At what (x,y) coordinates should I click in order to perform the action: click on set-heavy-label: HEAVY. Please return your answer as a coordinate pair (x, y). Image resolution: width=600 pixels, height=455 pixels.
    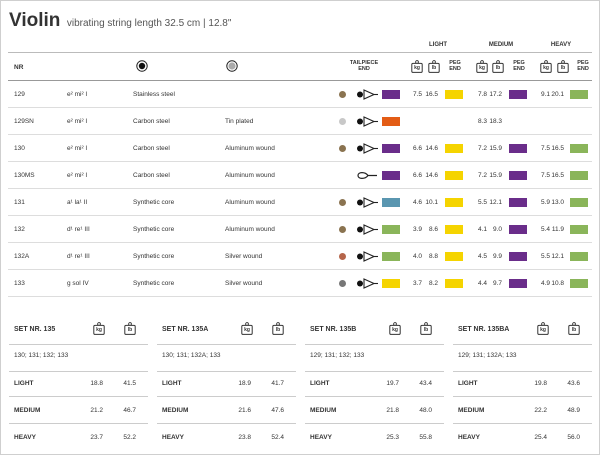
    Looking at the image, I should click on (173, 437).